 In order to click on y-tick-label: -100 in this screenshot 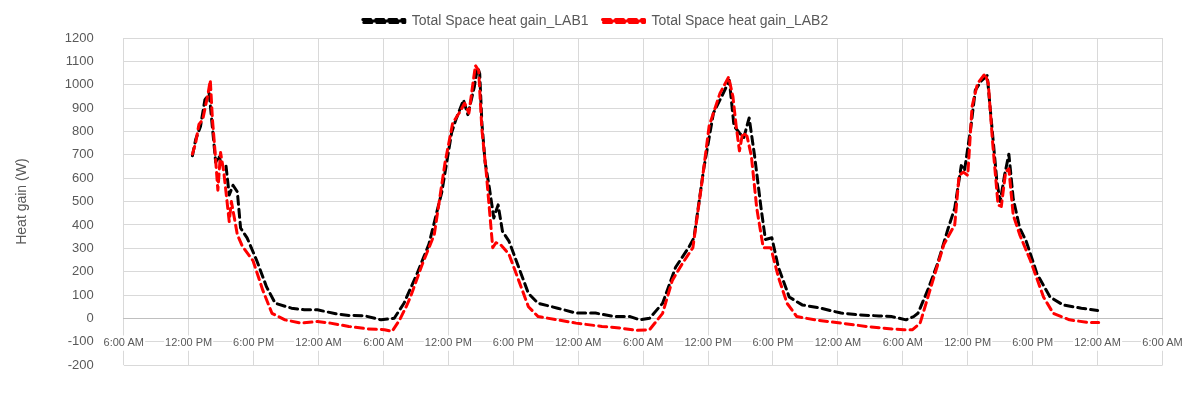, I will do `click(80, 341)`.